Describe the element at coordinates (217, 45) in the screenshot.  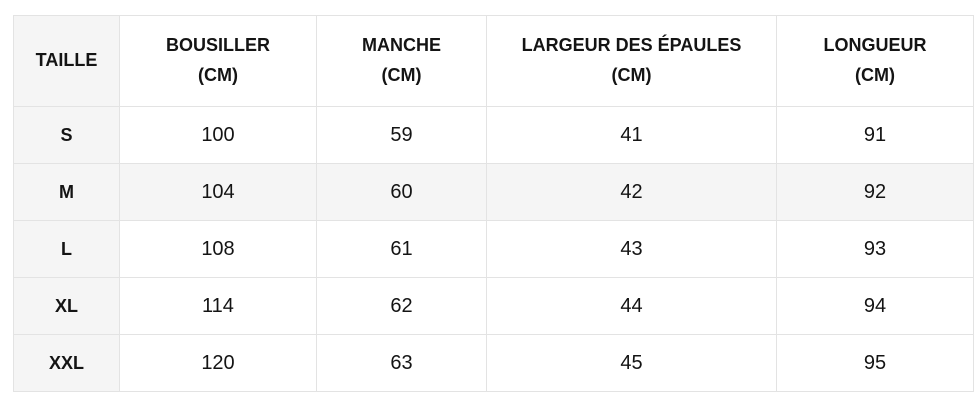
I see `column-header-label: BOUSILLER` at that location.